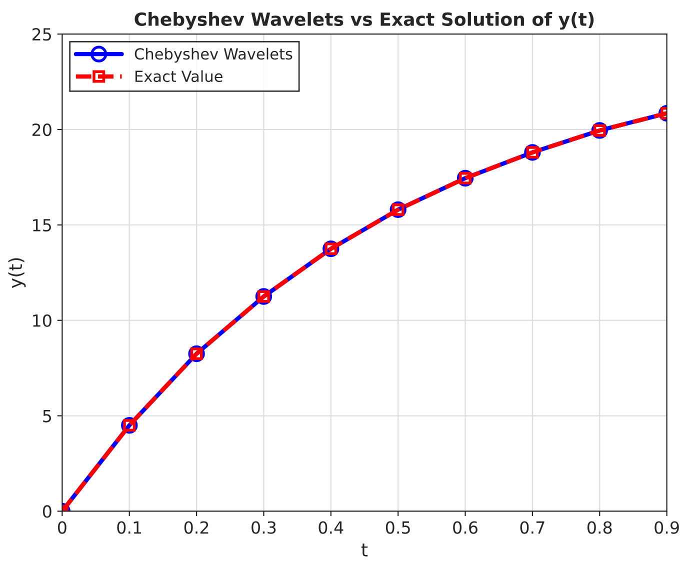 This screenshot has width=691, height=568. I want to click on y-tick-label: 5, so click(47, 416).